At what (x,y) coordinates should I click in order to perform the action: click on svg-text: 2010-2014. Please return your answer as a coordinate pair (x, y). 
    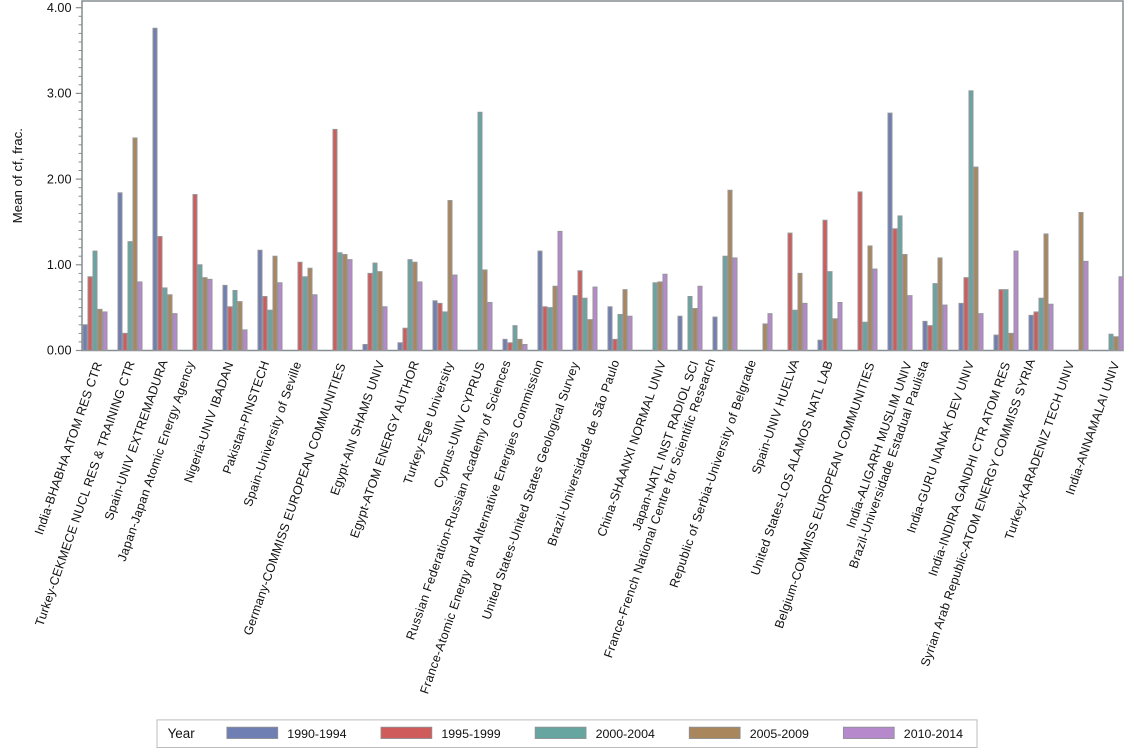
    Looking at the image, I should click on (933, 734).